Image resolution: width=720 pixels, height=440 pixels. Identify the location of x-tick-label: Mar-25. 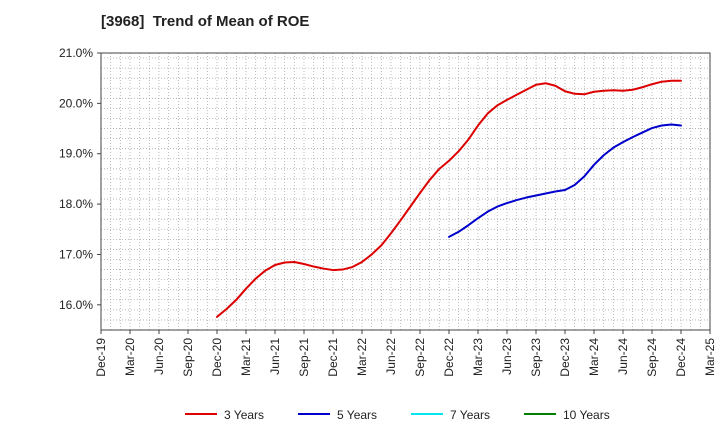
(710, 357).